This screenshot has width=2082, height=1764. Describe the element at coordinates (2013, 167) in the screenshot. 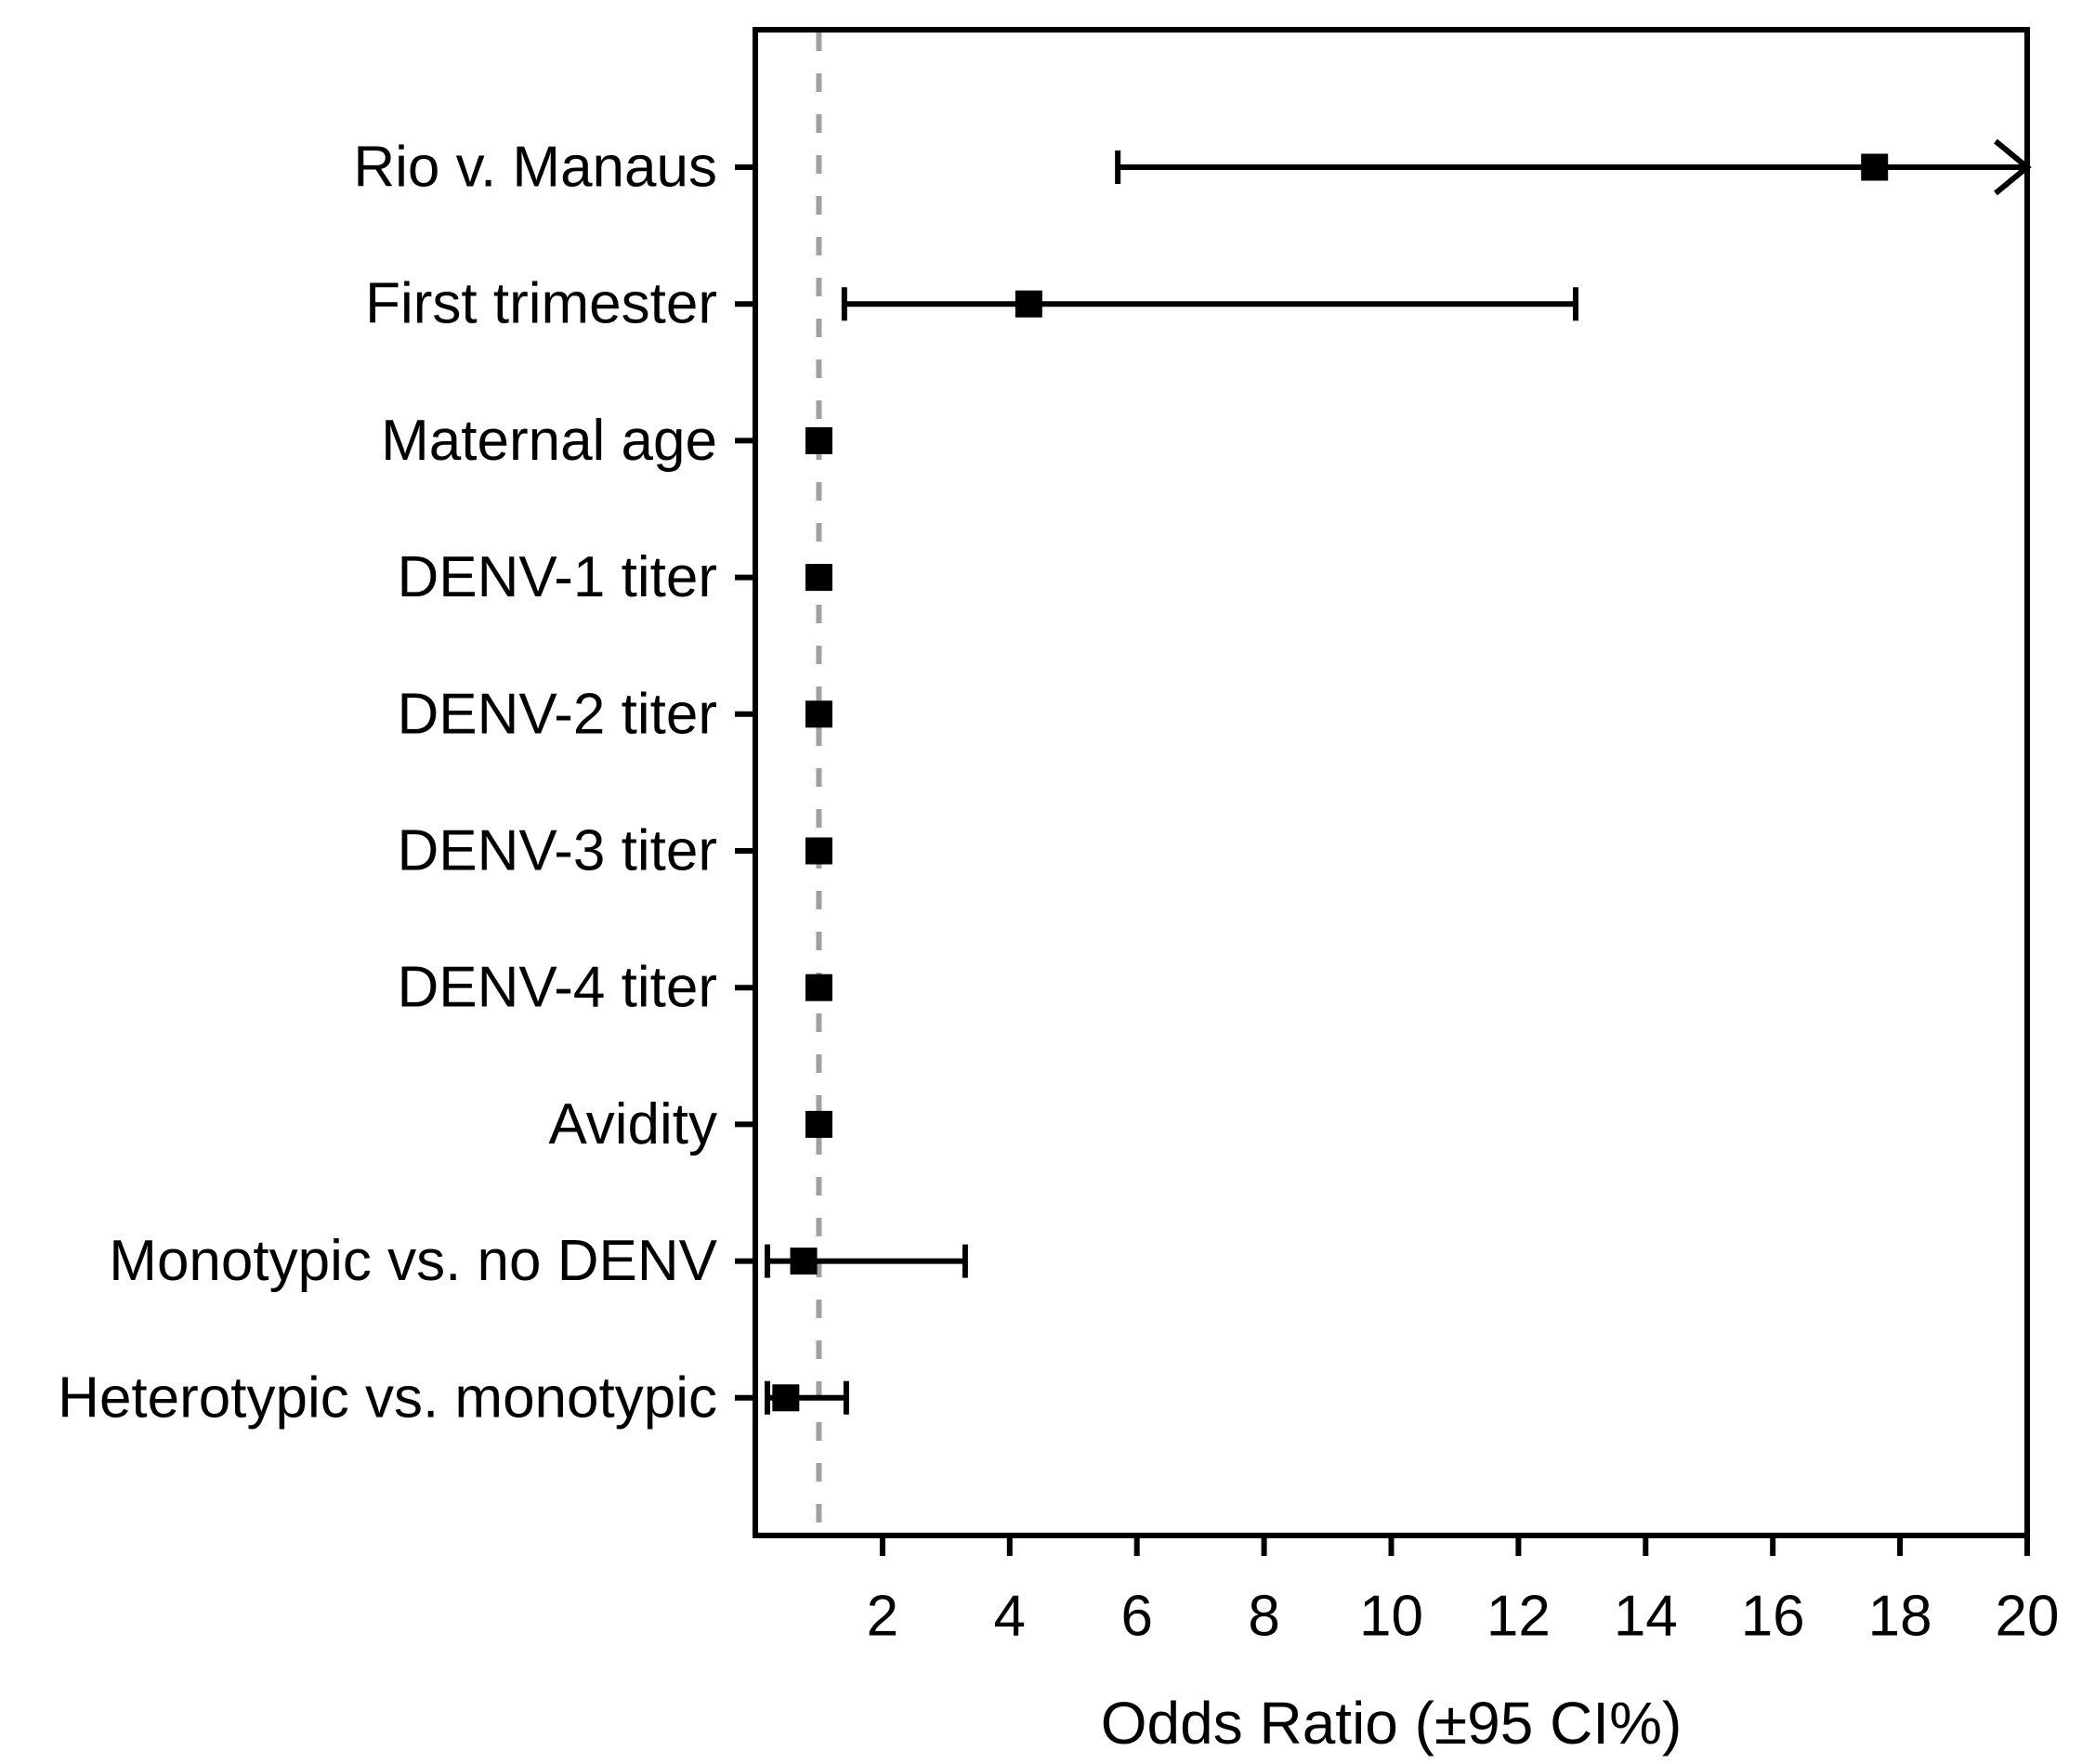

I see `ci-arrow-right` at that location.